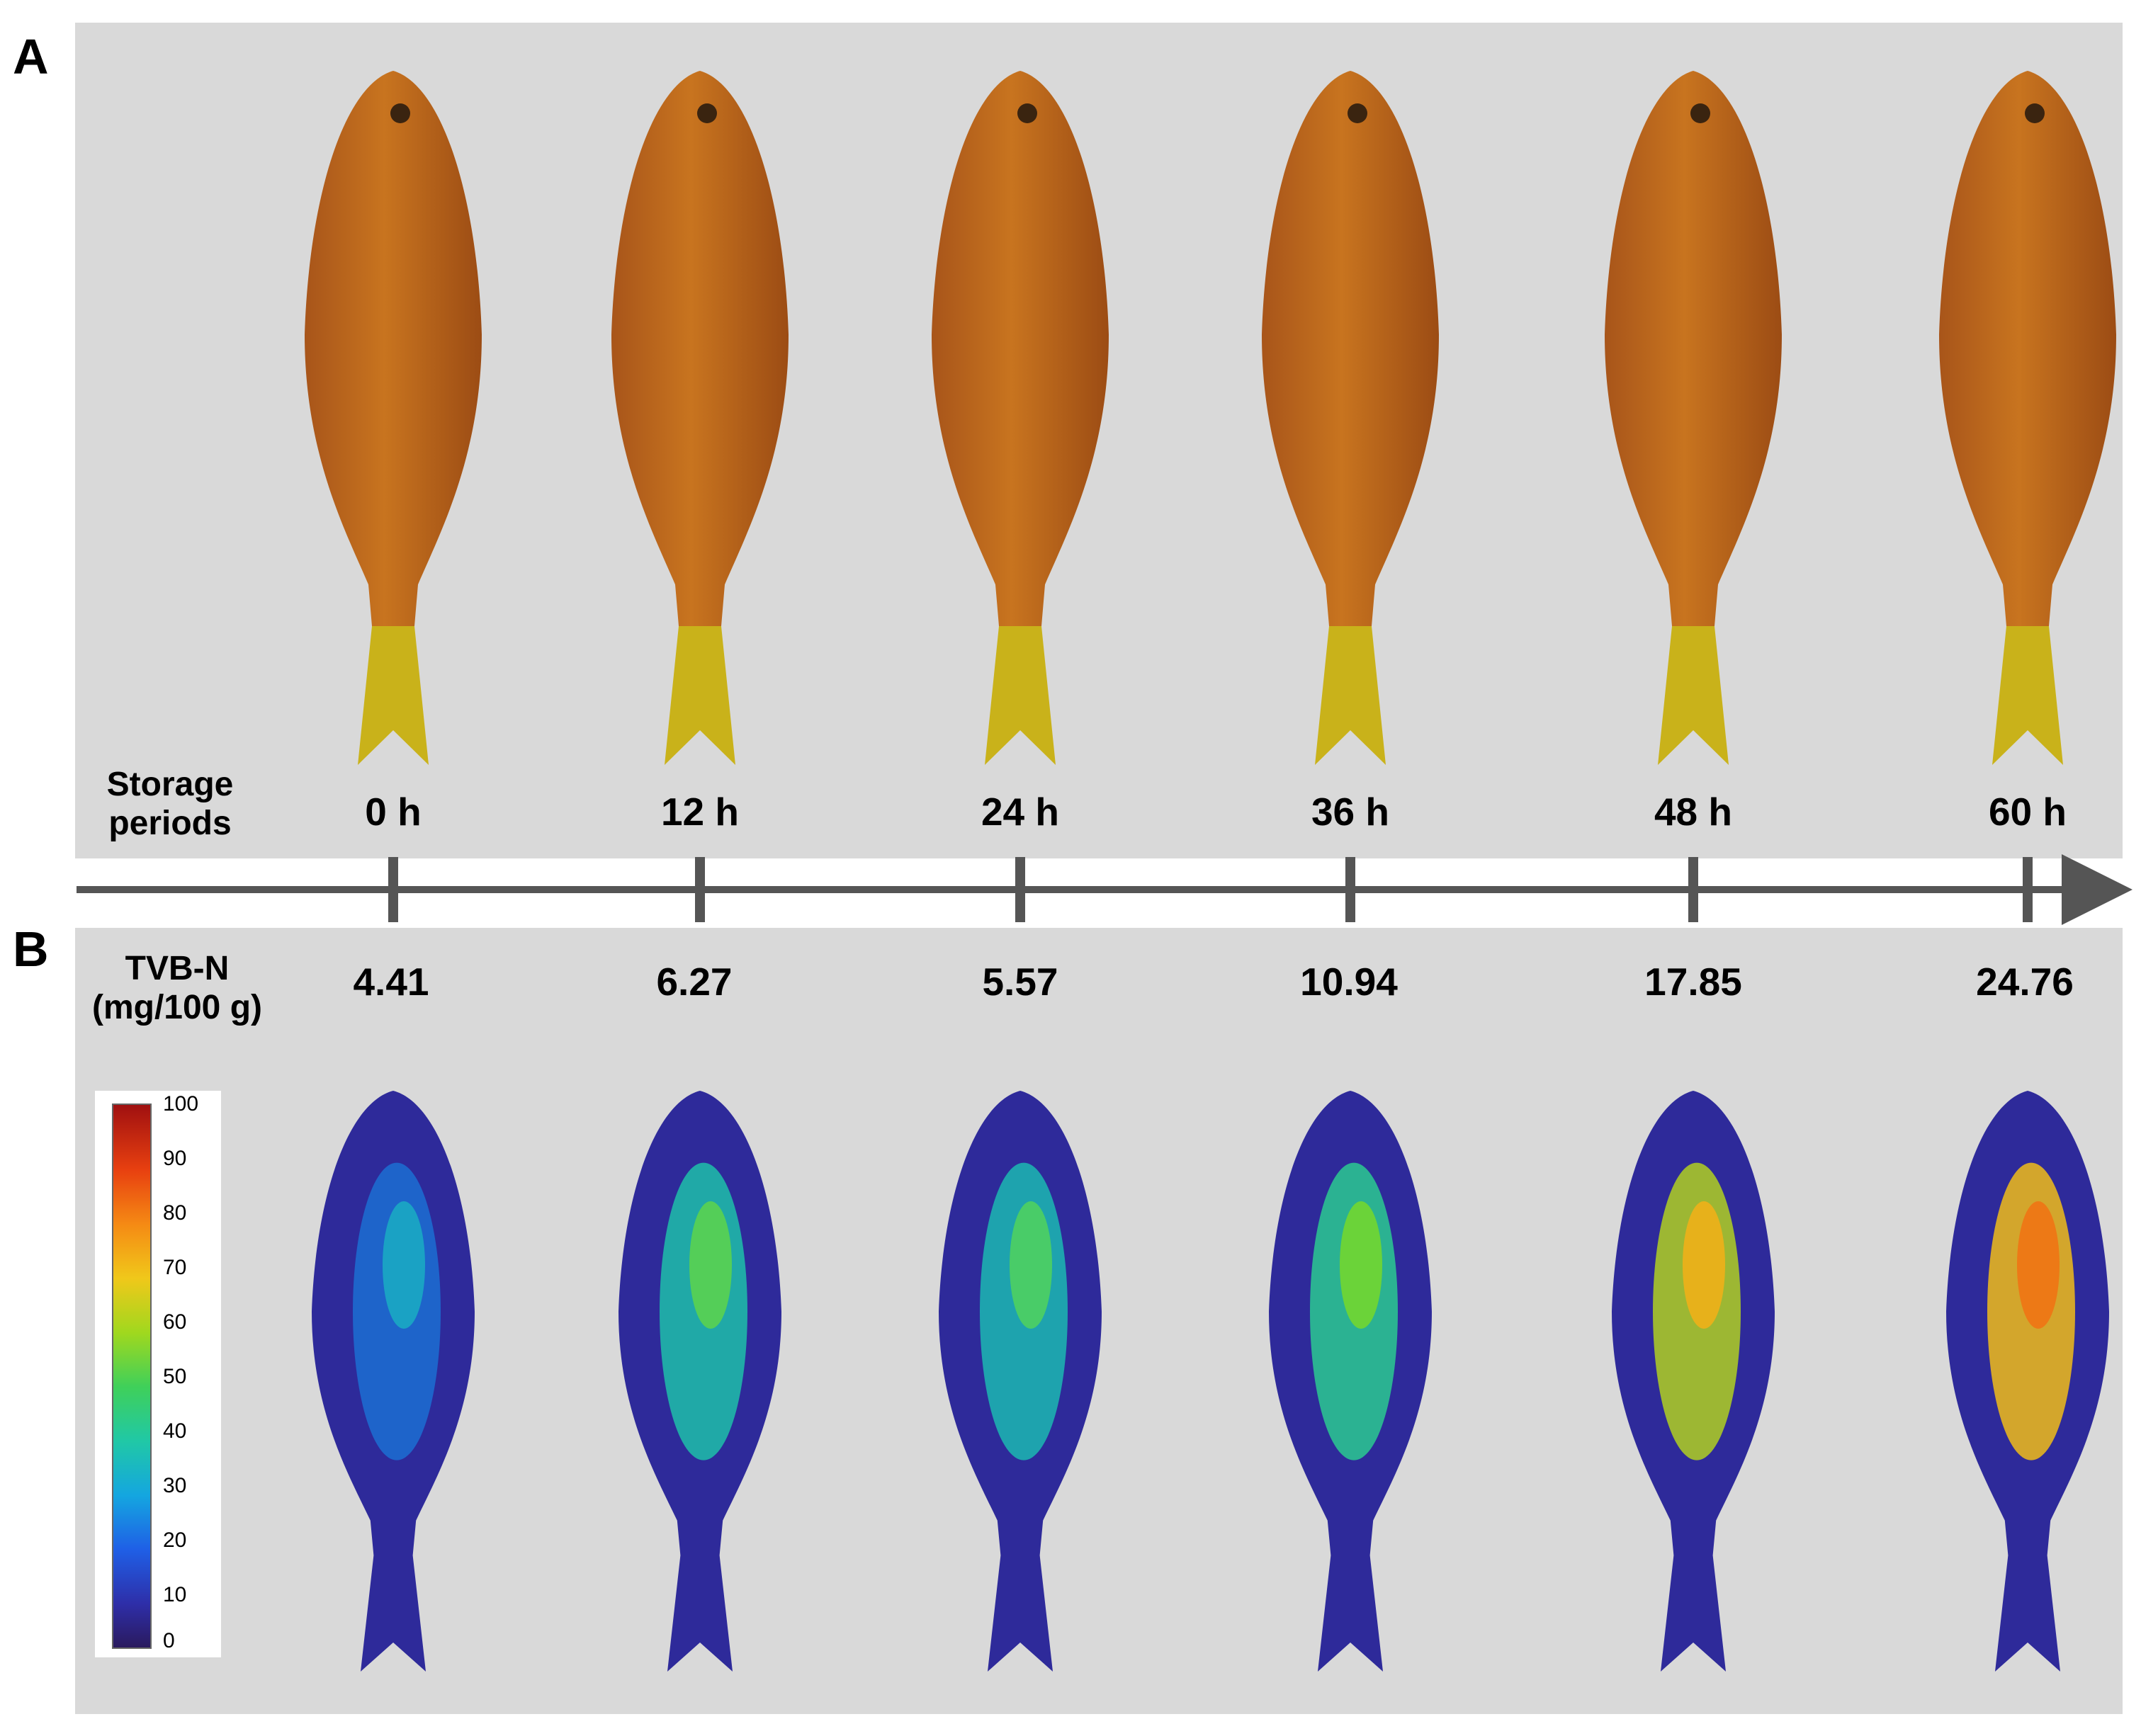 The height and width of the screenshot is (1736, 2141). Describe the element at coordinates (700, 812) in the screenshot. I see `time-label-1: 12 h` at that location.